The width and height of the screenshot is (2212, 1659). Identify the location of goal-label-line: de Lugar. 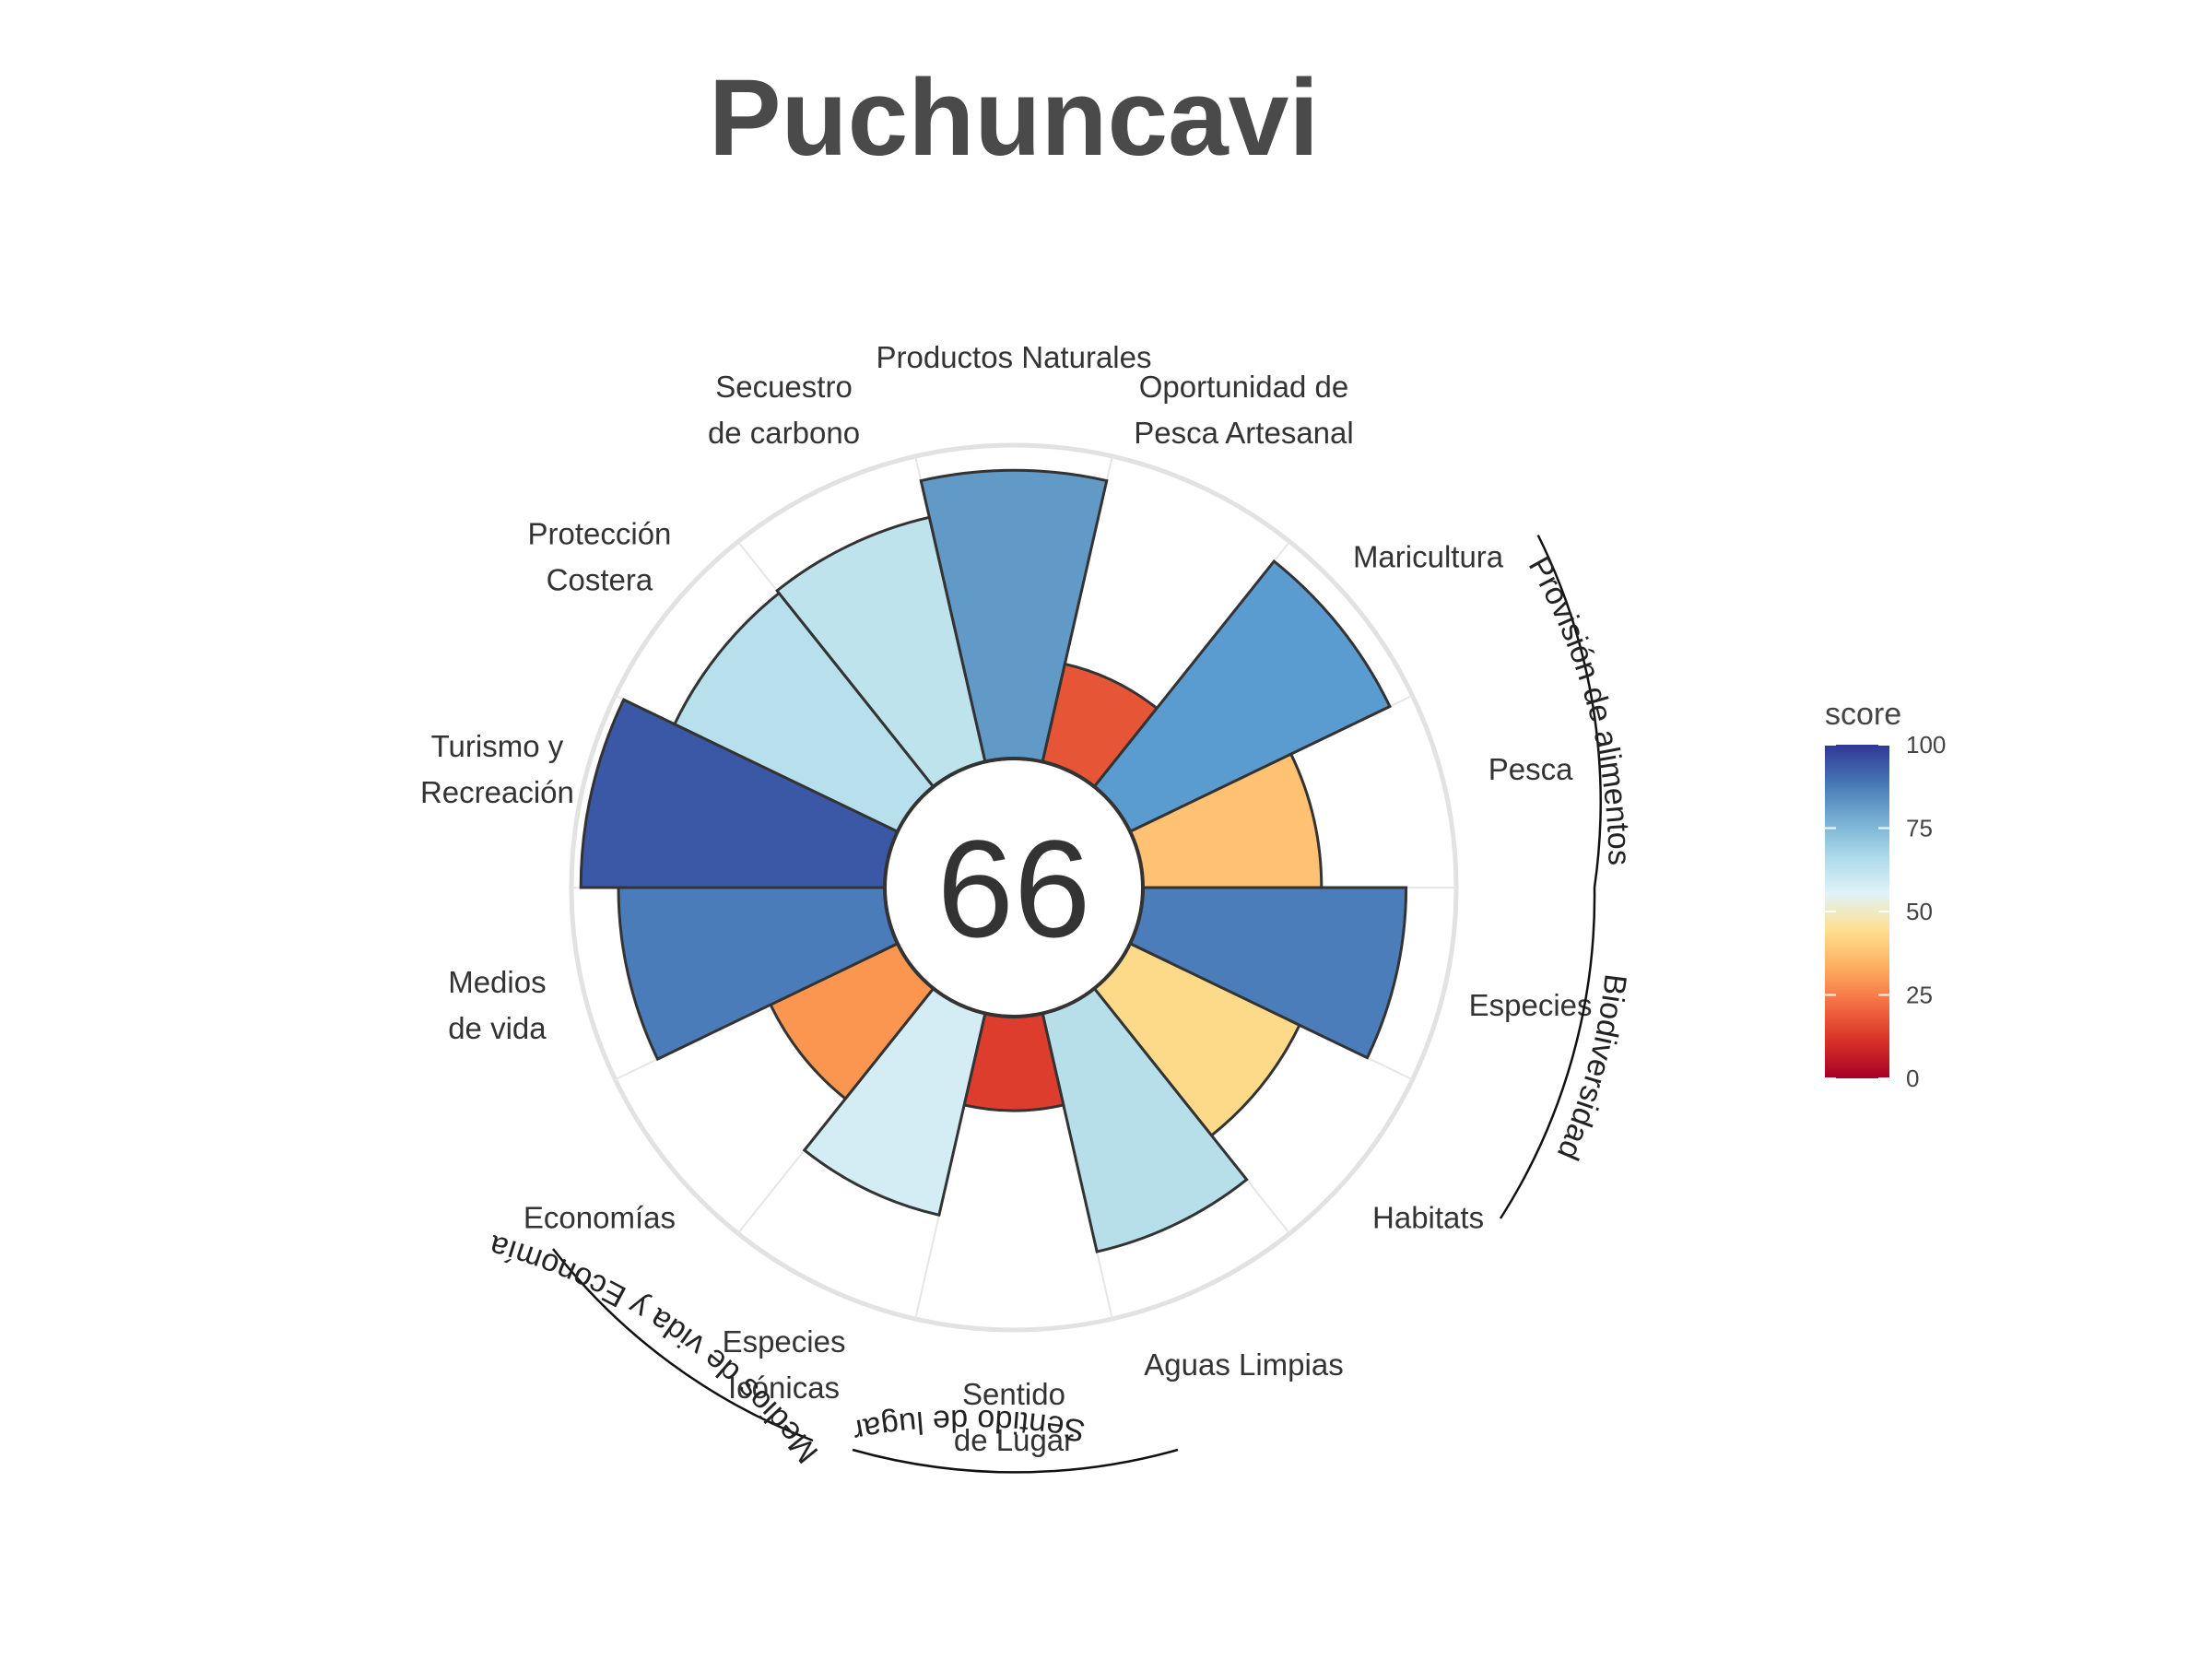
(1014, 1440).